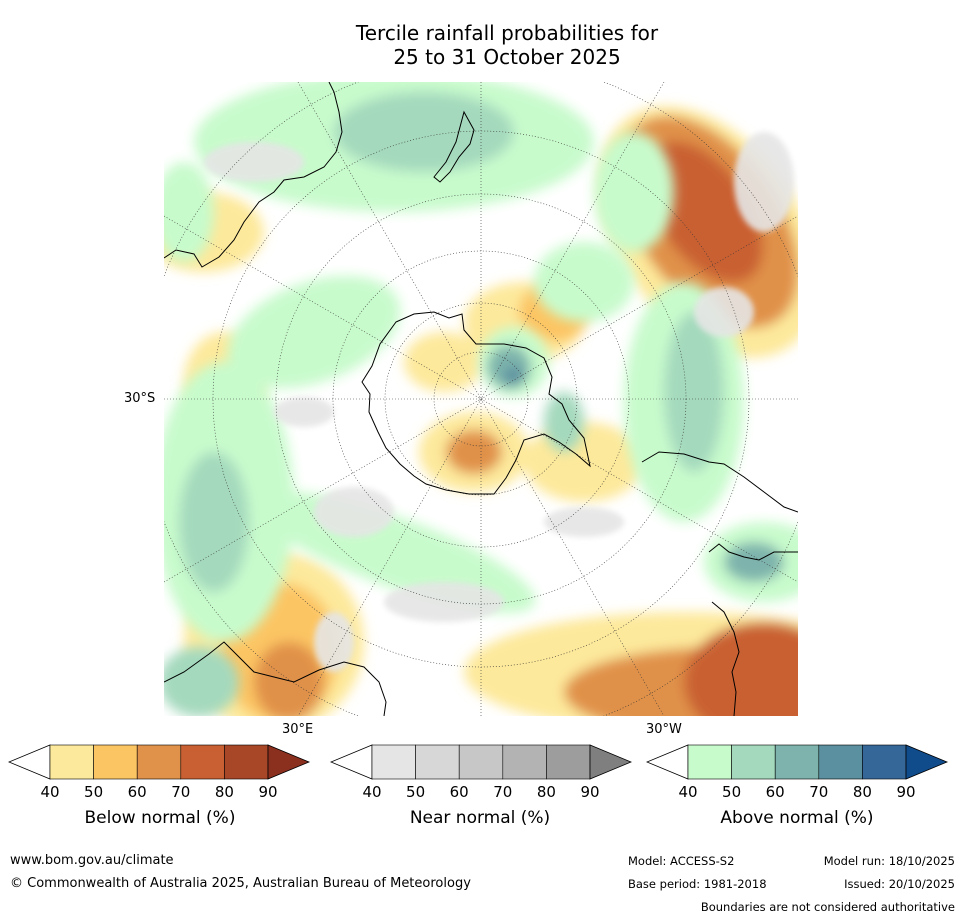 This screenshot has width=965, height=919. I want to click on longitude-label-30w: 30°W, so click(664, 729).